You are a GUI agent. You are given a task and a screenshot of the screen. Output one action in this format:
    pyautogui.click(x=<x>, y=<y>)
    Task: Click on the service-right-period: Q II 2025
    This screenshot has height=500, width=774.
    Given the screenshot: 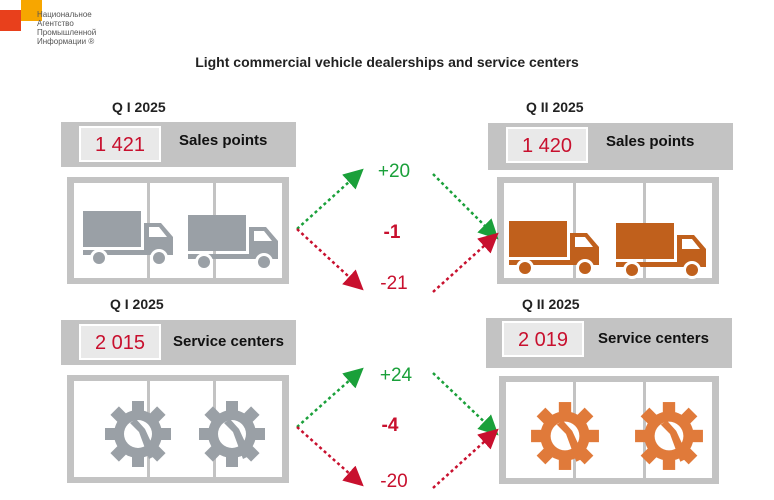 What is the action you would take?
    pyautogui.click(x=551, y=304)
    